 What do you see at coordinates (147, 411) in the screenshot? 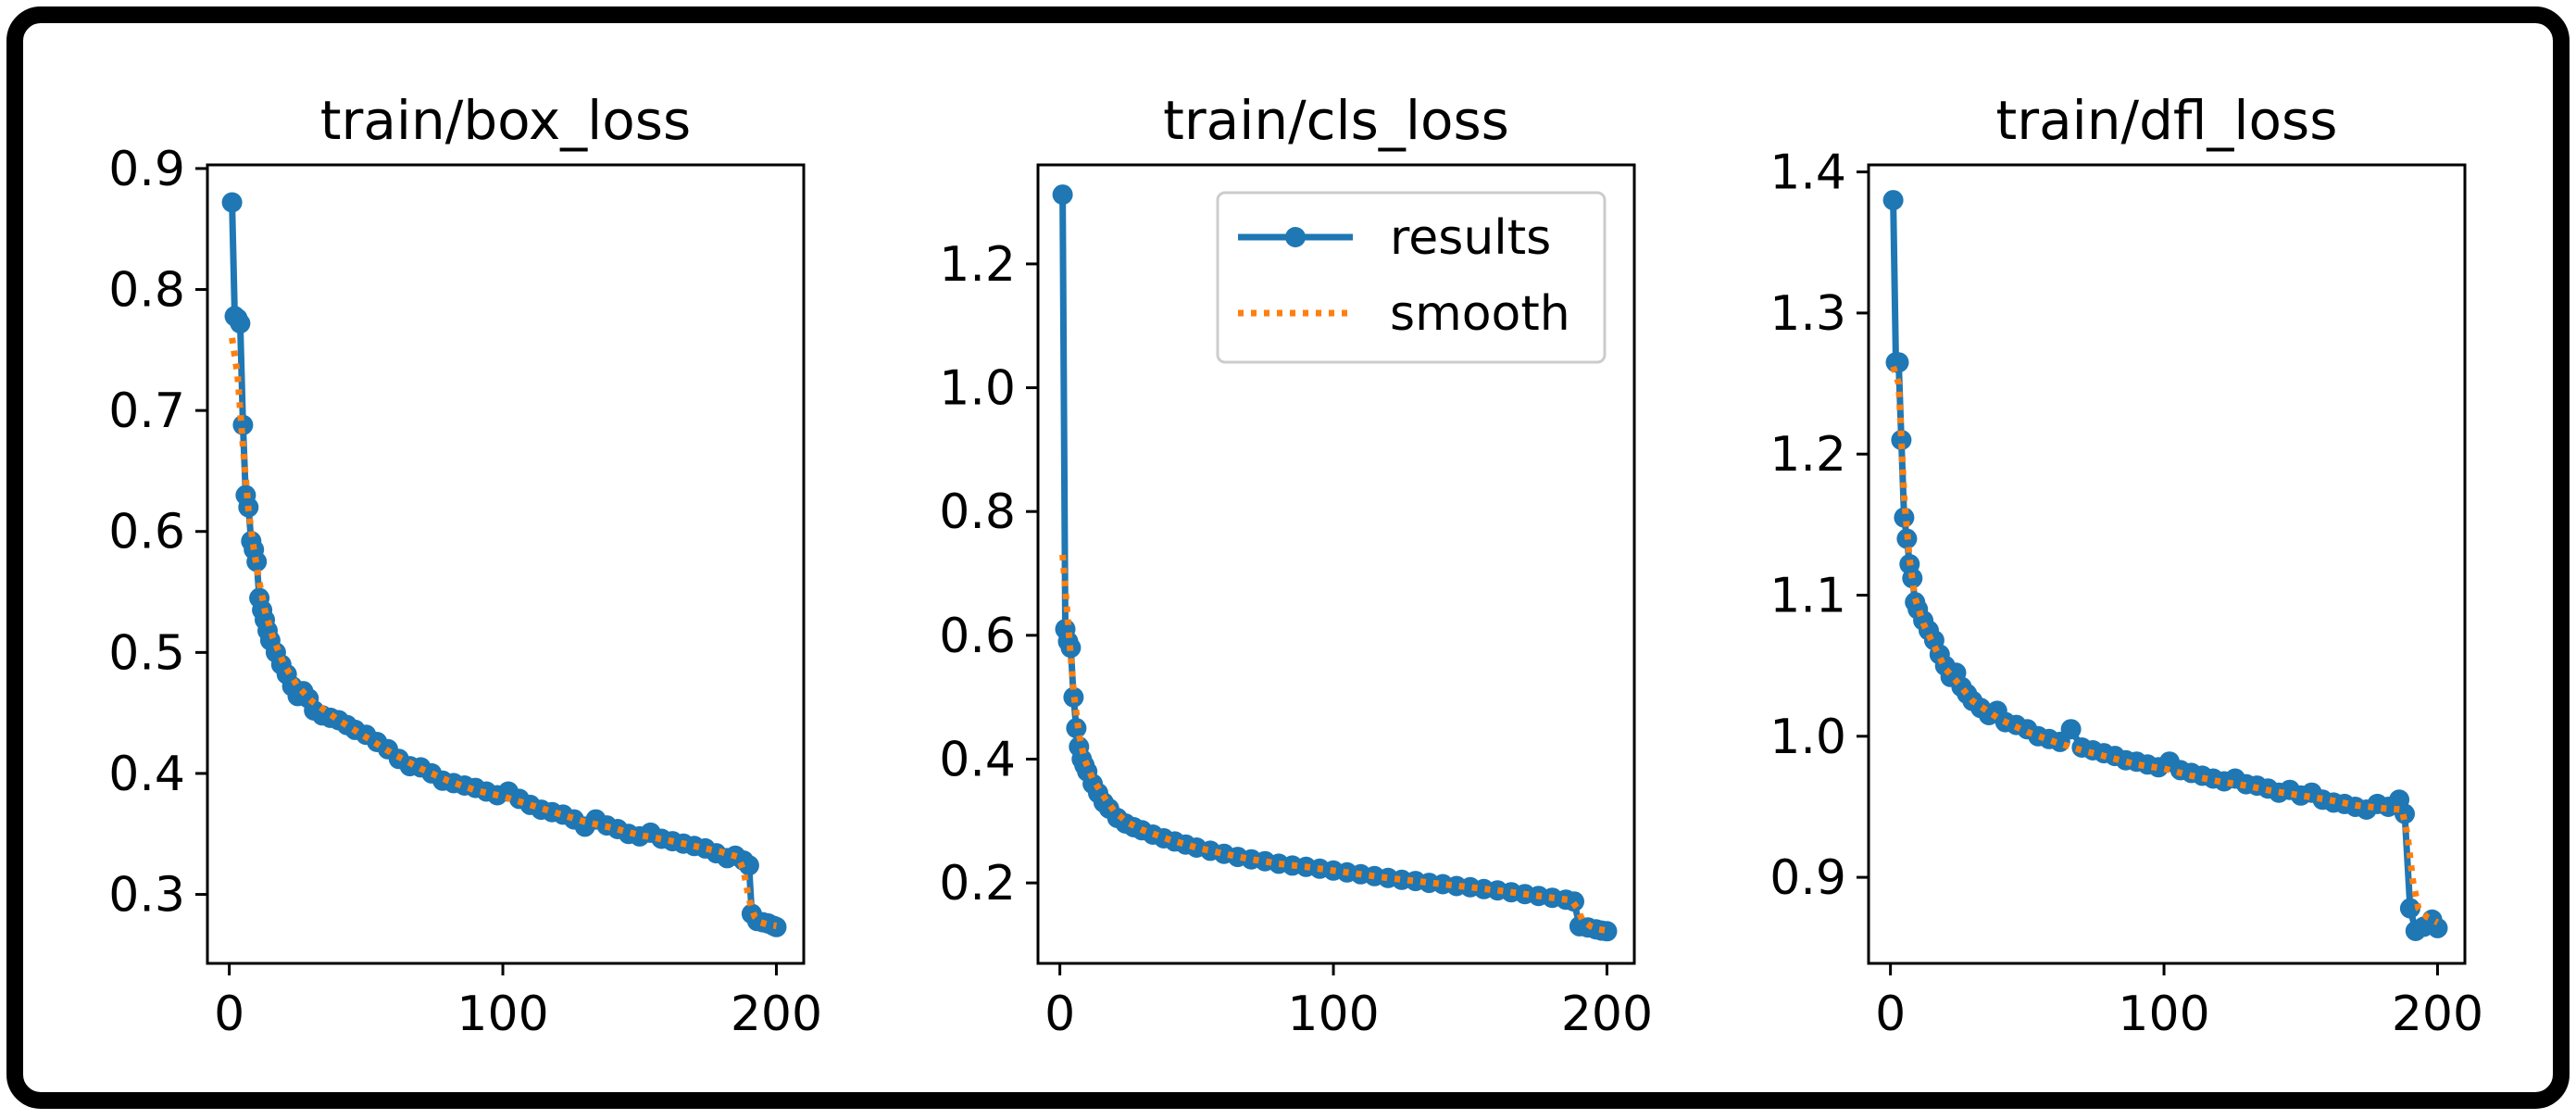
I see `y-tick-label: 0.7` at bounding box center [147, 411].